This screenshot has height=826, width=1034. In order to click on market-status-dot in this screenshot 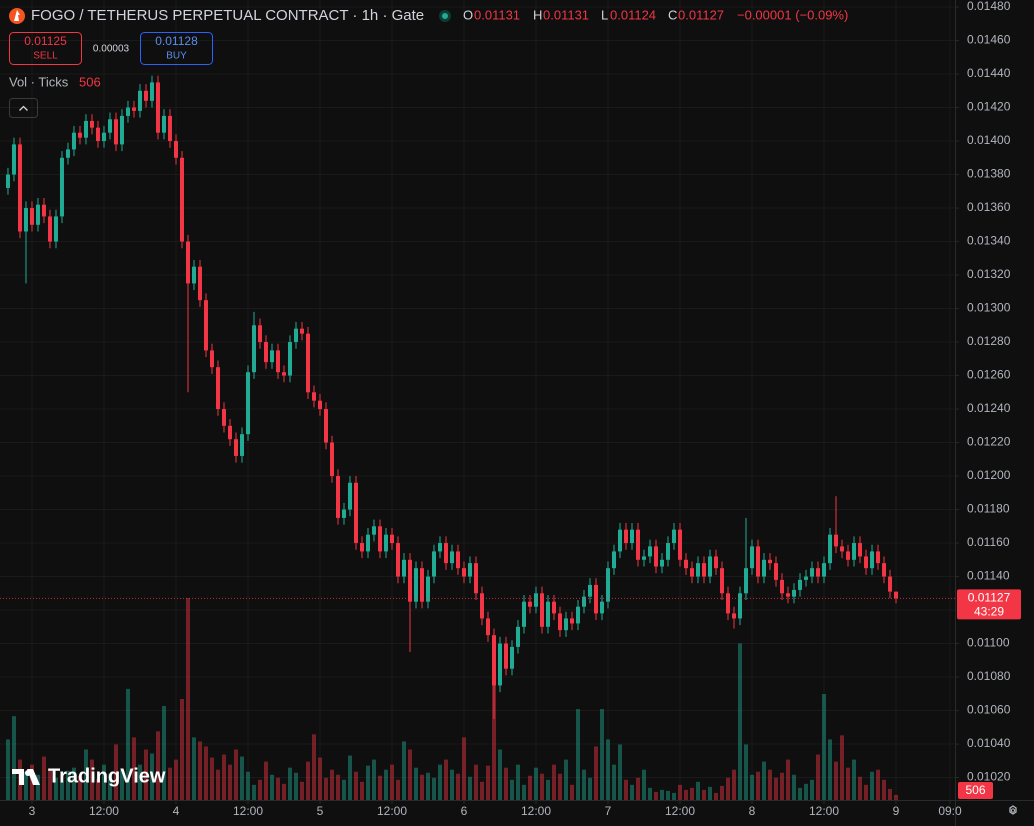, I will do `click(445, 16)`.